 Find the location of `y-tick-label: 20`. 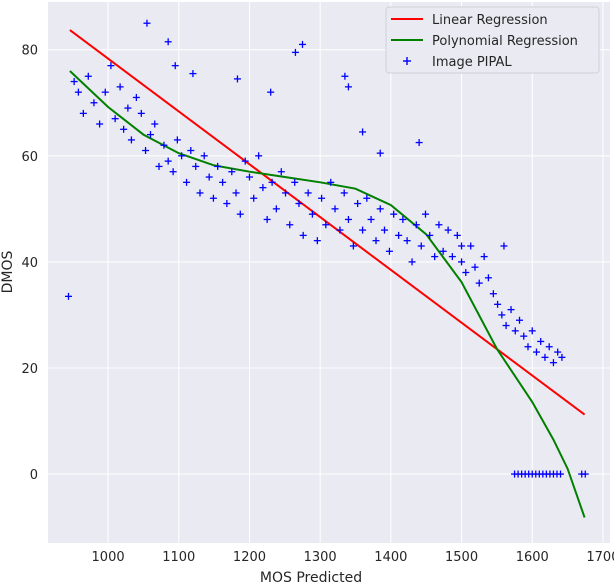

y-tick-label: 20 is located at coordinates (29, 369).